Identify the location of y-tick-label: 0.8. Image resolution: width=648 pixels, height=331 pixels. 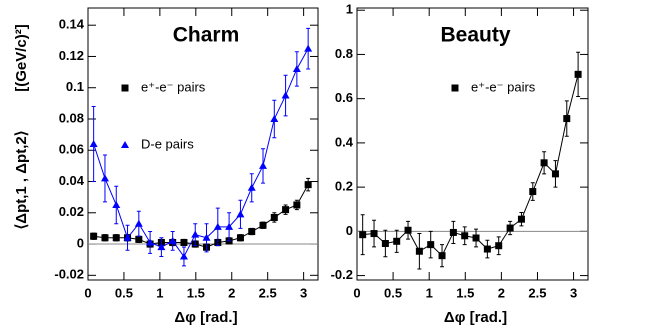
(344, 53).